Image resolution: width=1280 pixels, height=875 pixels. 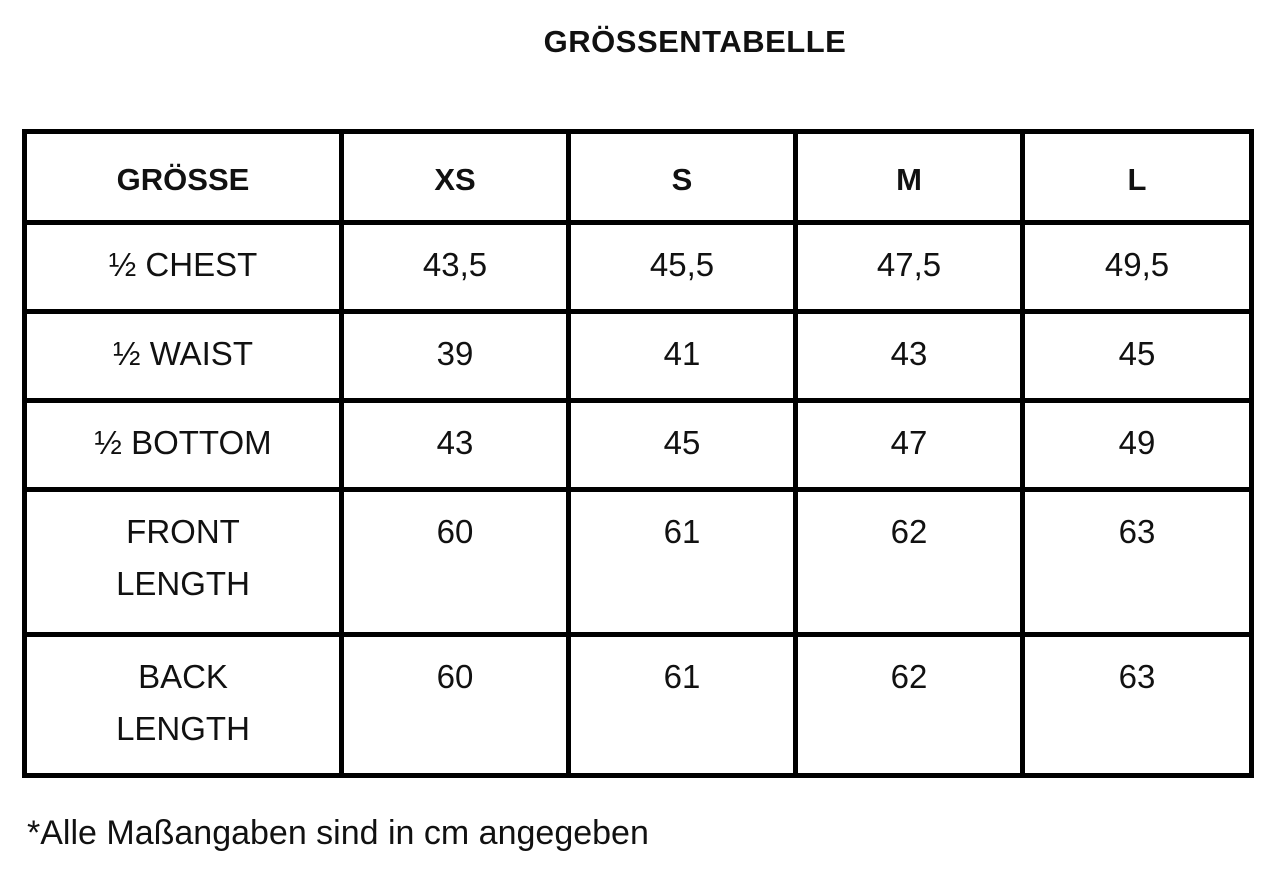 What do you see at coordinates (1137, 267) in the screenshot?
I see `cell: 49,5` at bounding box center [1137, 267].